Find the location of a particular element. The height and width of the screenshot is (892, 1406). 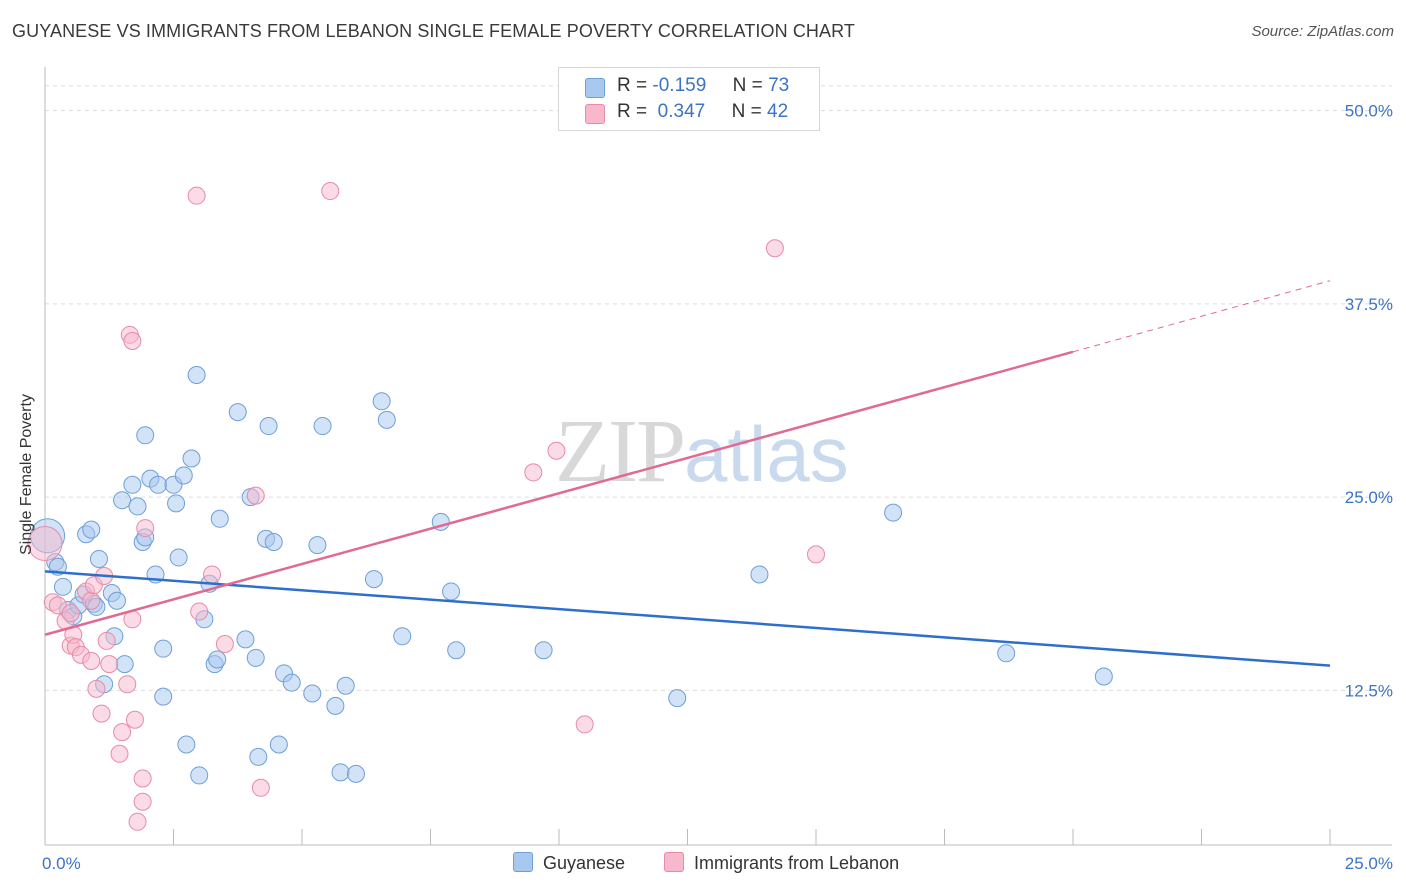

bottom-legend-guyanese: Guyanese is located at coordinates (569, 863).